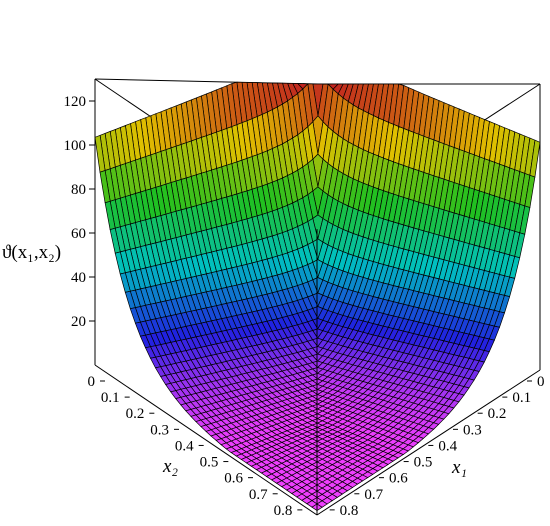  Describe the element at coordinates (75, 146) in the screenshot. I see `z-tick-label: 100` at that location.